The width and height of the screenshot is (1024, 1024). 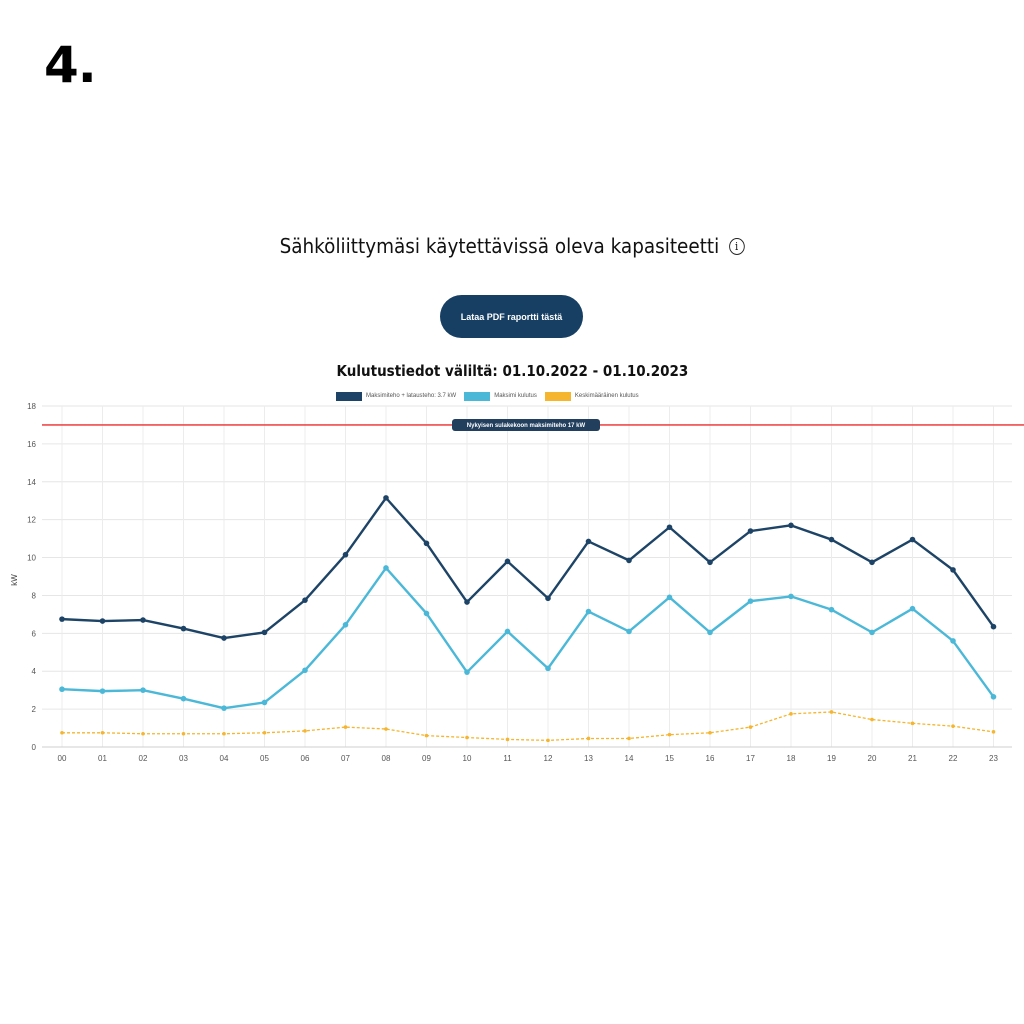 I want to click on x-tick-label: 04, so click(x=224, y=758).